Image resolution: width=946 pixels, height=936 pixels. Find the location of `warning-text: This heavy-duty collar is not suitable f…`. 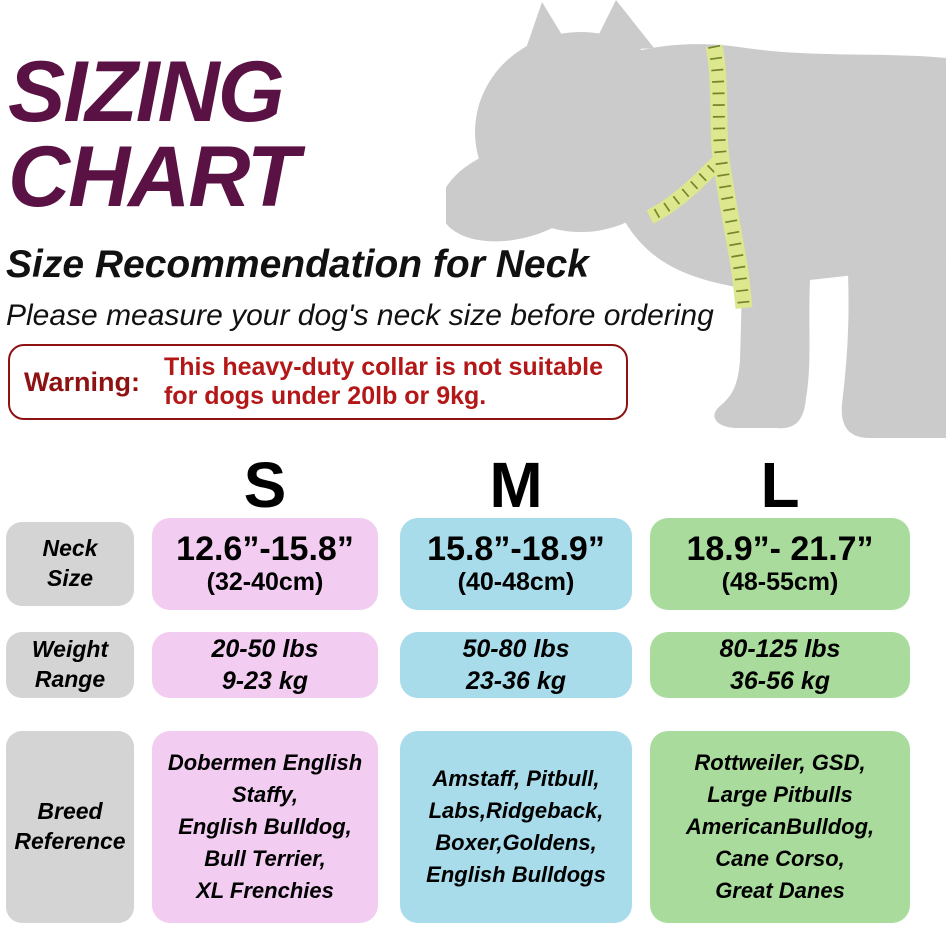

warning-text: This heavy-duty collar is not suitable f… is located at coordinates (383, 382).